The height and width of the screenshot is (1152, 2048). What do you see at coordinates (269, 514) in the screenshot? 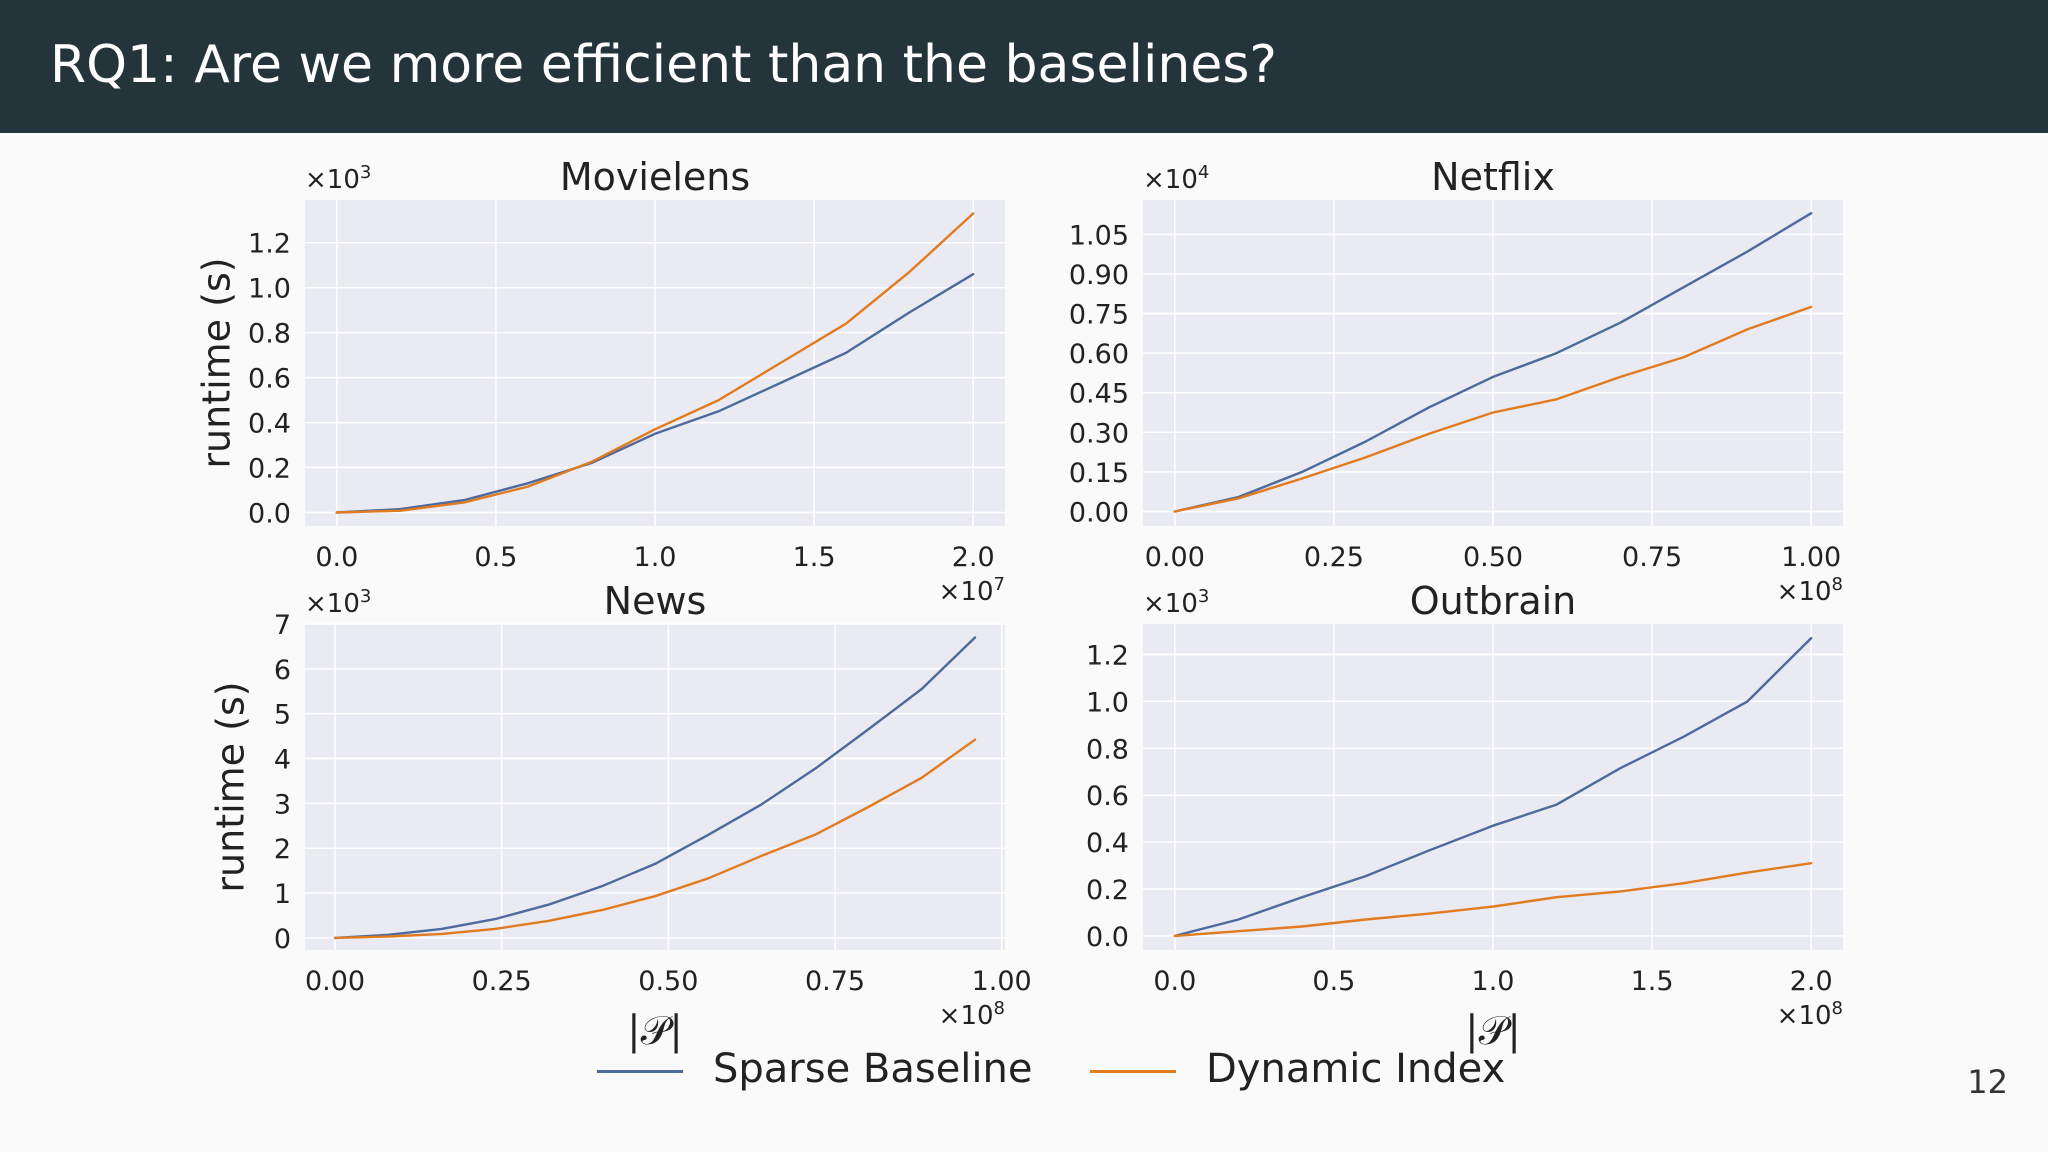
I see `y-tick-label-movielens: 0.0` at bounding box center [269, 514].